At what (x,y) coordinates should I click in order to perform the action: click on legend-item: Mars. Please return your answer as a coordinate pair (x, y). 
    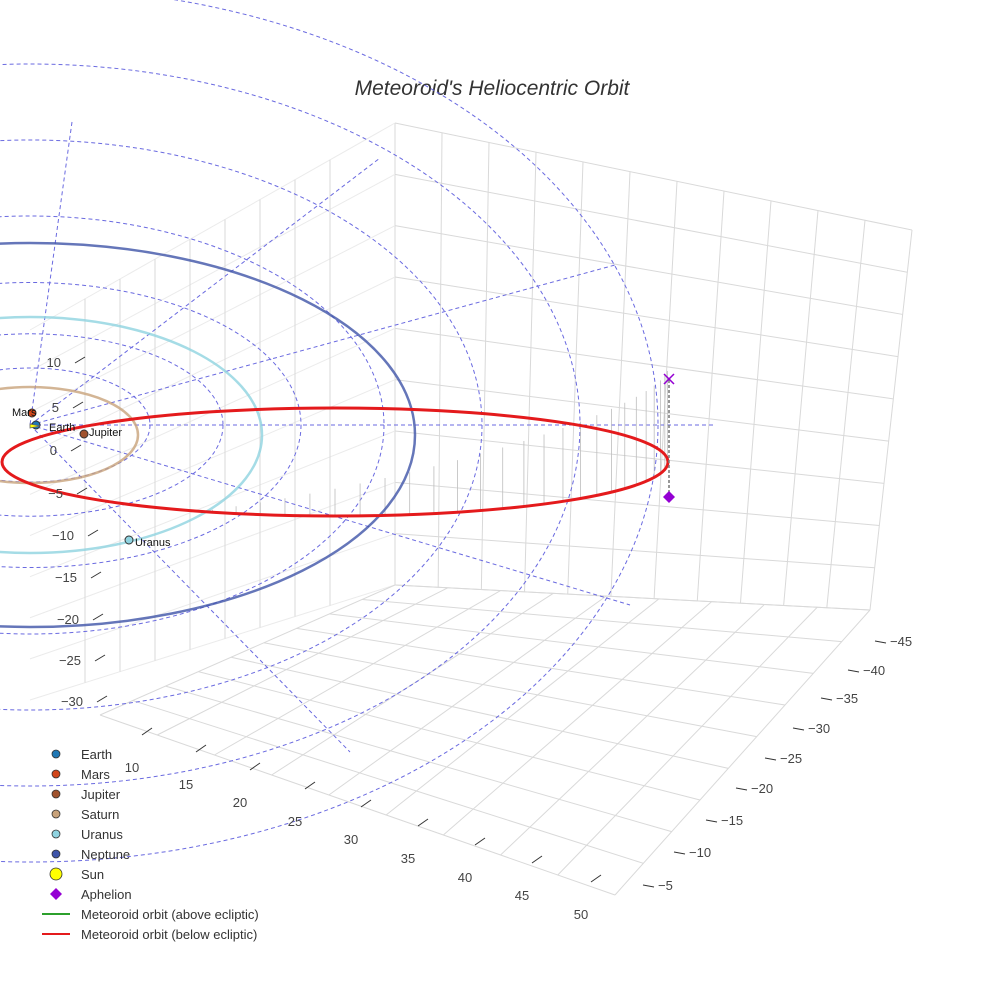
    Looking at the image, I should click on (80, 774).